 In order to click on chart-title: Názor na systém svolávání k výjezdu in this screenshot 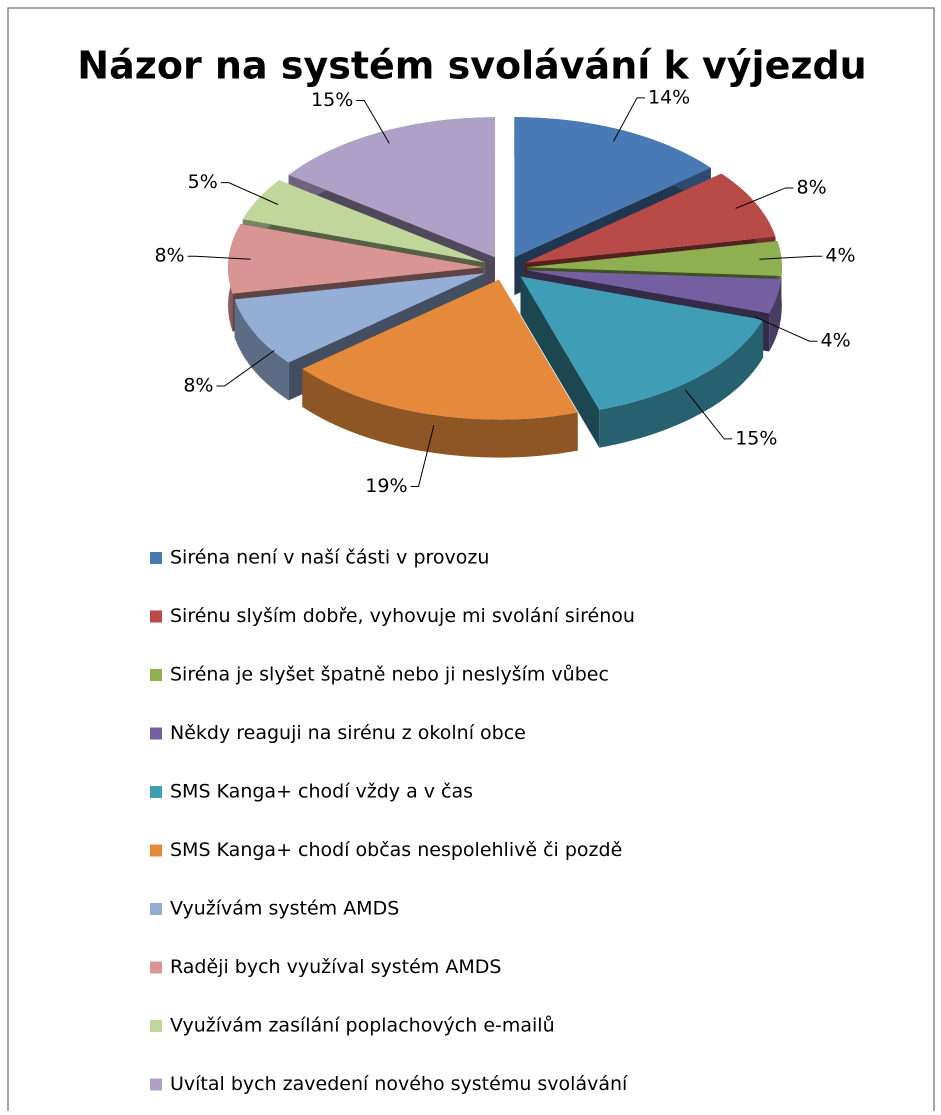, I will do `click(471, 66)`.